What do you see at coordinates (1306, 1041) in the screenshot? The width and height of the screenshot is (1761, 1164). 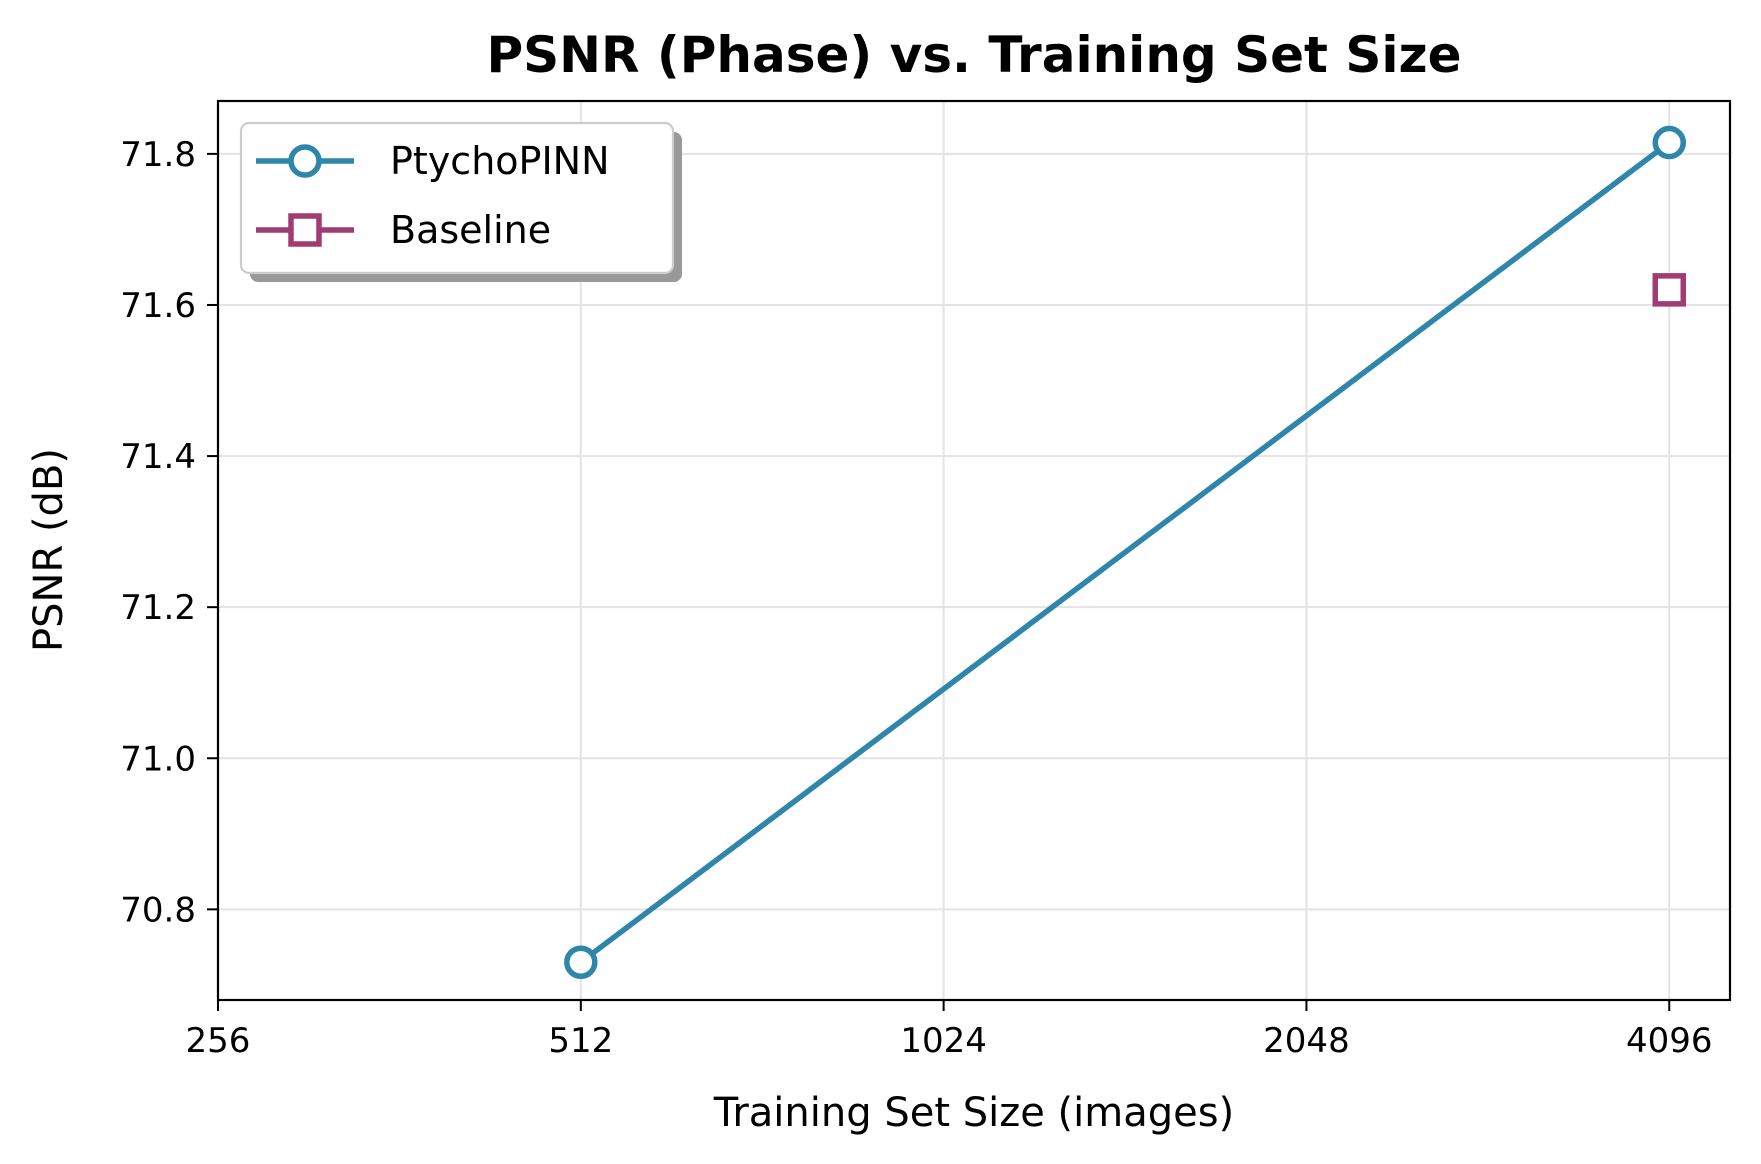 I see `x-tick-label: 2048` at bounding box center [1306, 1041].